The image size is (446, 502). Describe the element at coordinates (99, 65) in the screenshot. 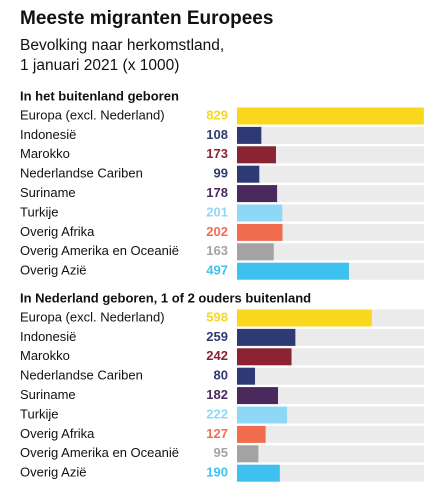

I see `subtitle: 1 januari 2021 (x 1000)` at that location.